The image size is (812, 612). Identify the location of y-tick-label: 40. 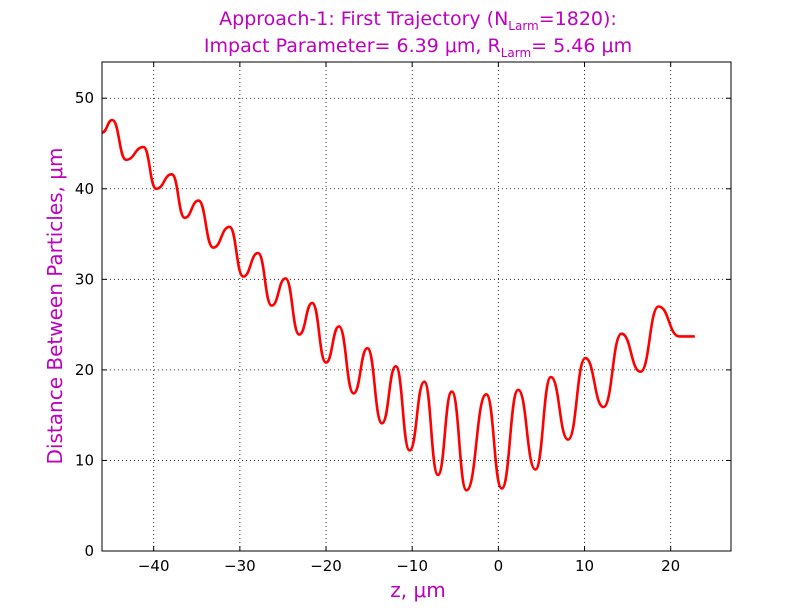
(84, 189).